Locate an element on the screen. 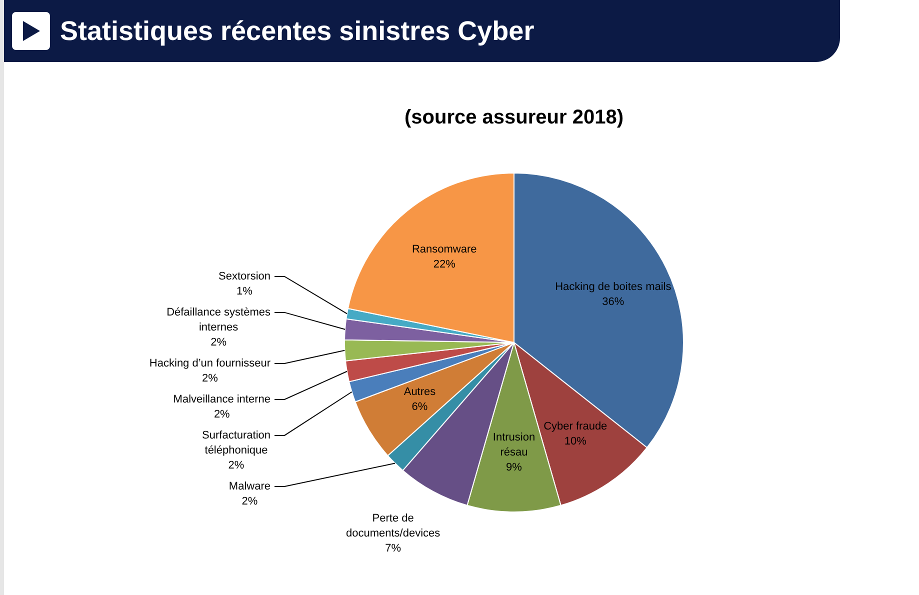 This screenshot has width=919, height=595. slice-label: Sextorsion is located at coordinates (244, 276).